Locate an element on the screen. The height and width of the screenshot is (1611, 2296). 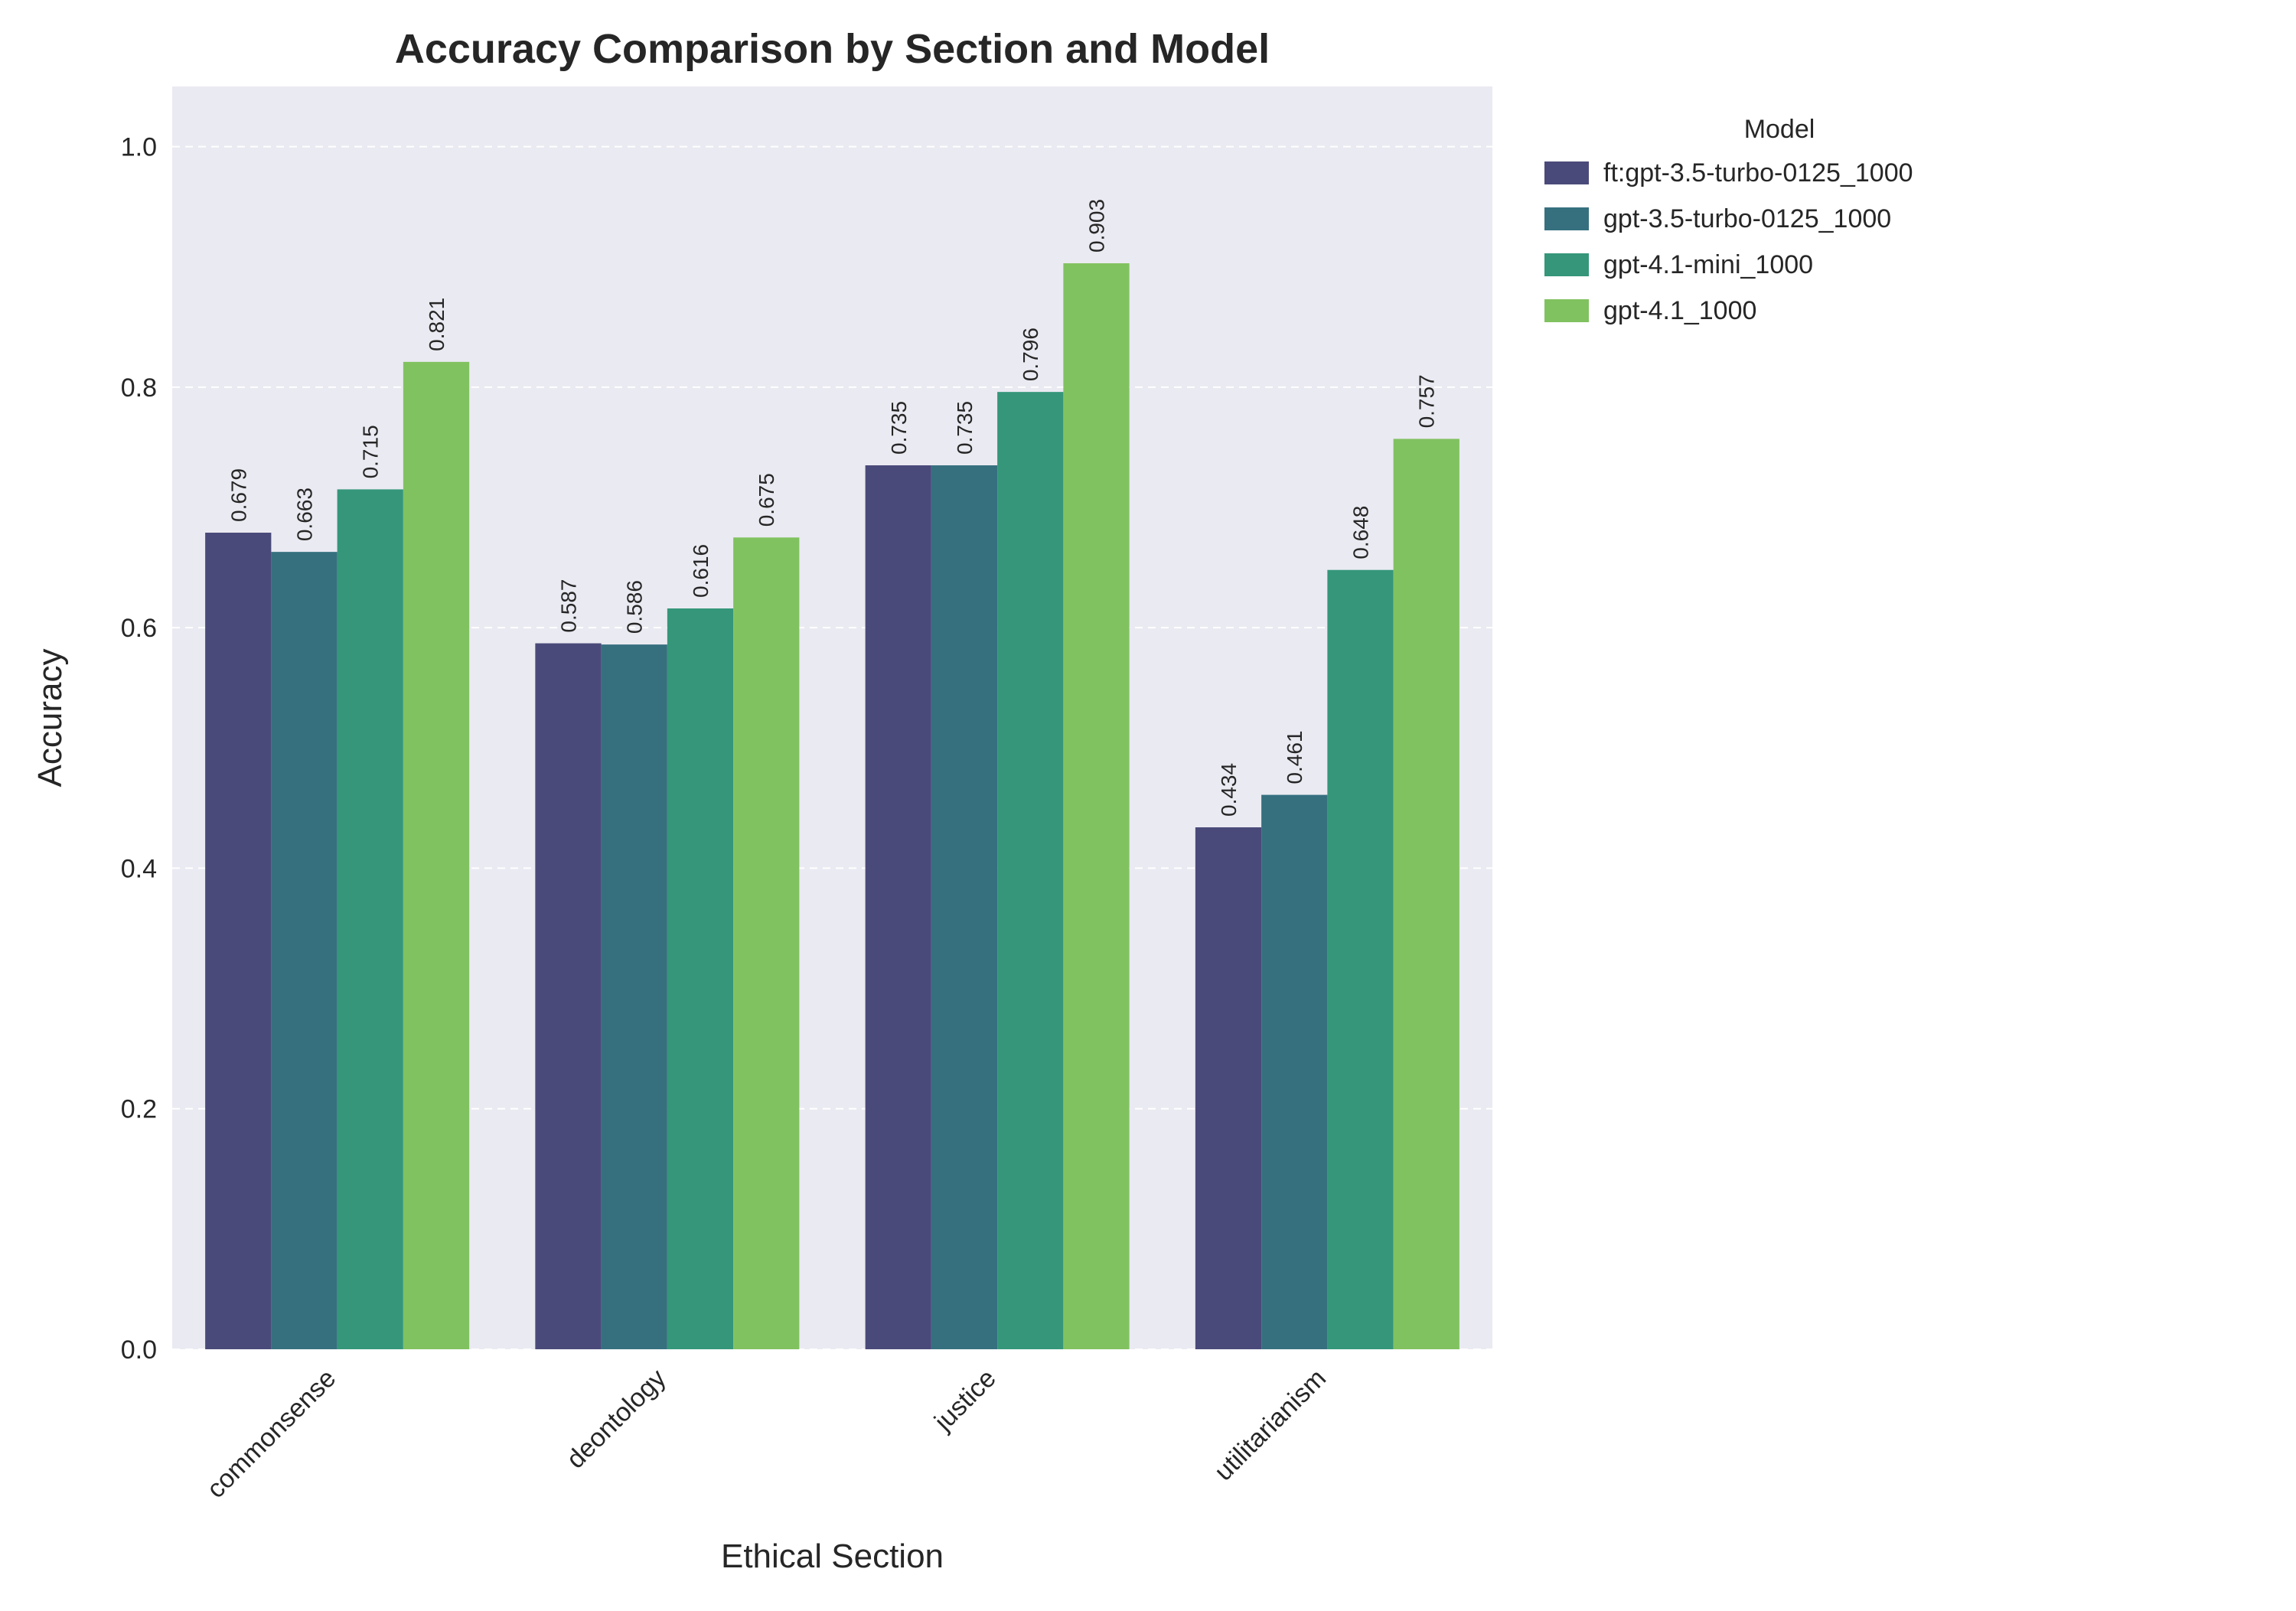
legend-label: gpt-3.5-turbo-0125_1000 is located at coordinates (1747, 218).